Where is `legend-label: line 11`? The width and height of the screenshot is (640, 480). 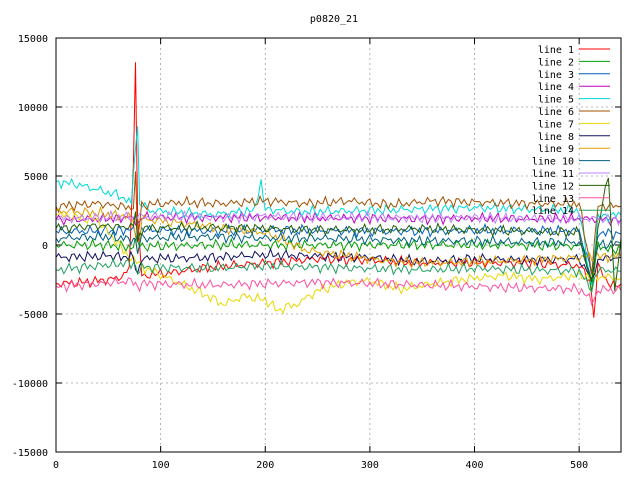
legend-label: line 11 is located at coordinates (553, 174).